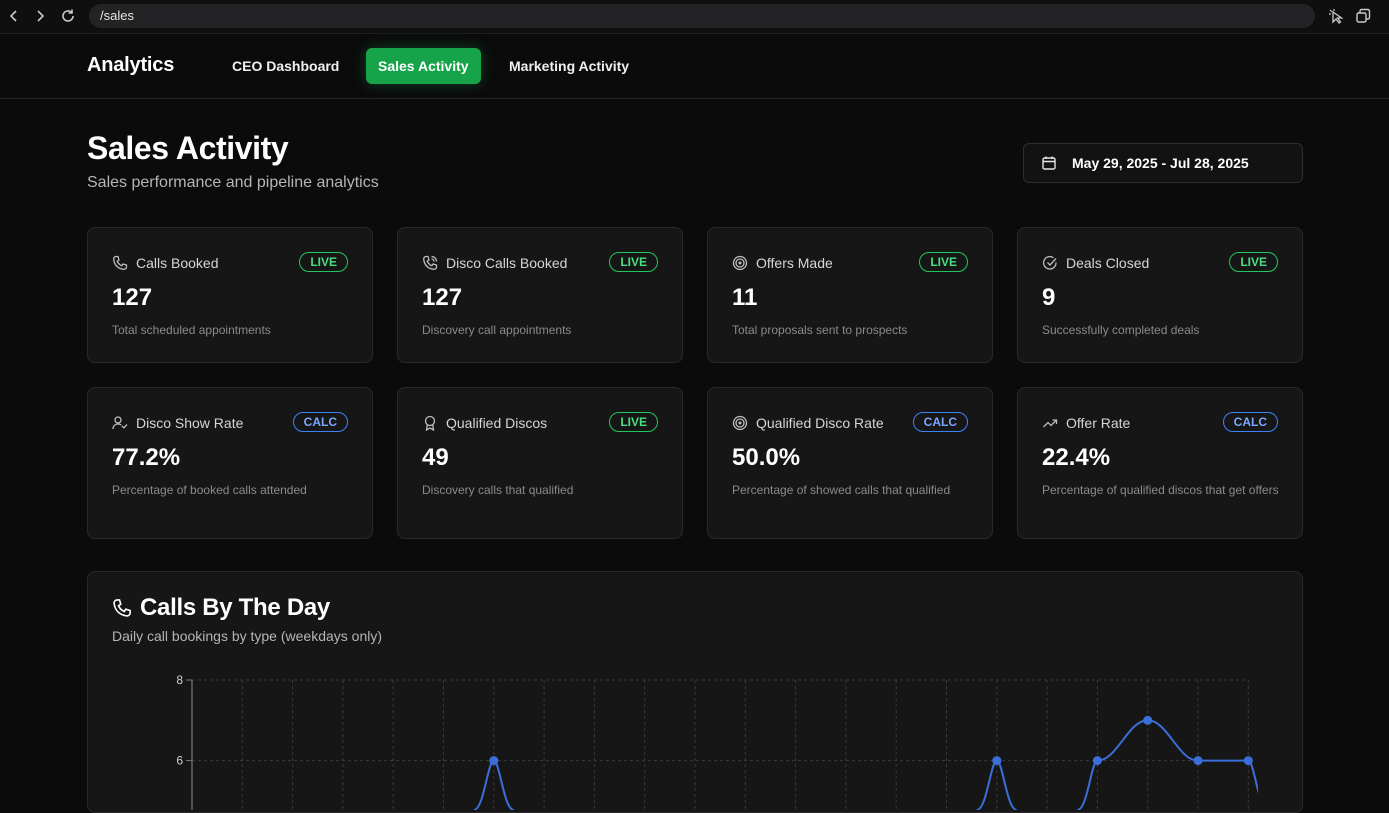 This screenshot has height=813, width=1389. Describe the element at coordinates (1121, 330) in the screenshot. I see `card-description: Successfully completed deals` at that location.